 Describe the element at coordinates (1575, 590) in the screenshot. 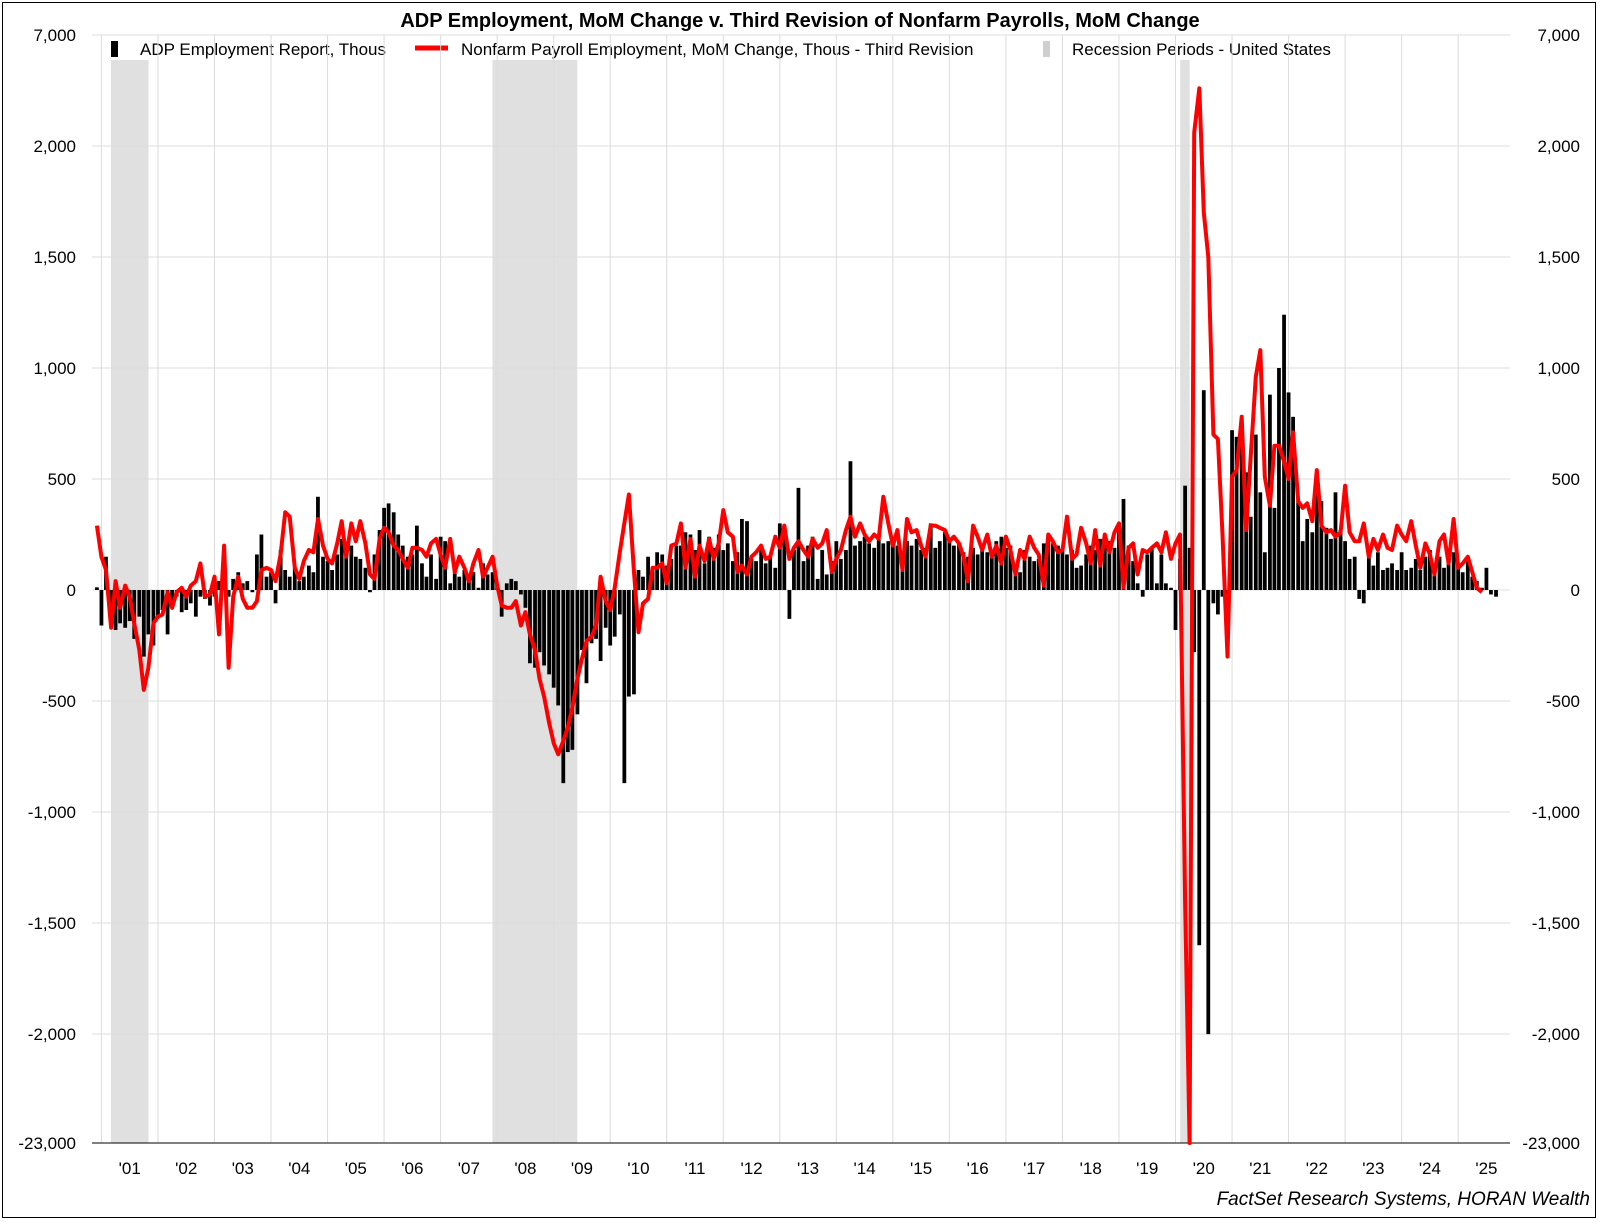

I see `y-tick-right-5: 0` at that location.